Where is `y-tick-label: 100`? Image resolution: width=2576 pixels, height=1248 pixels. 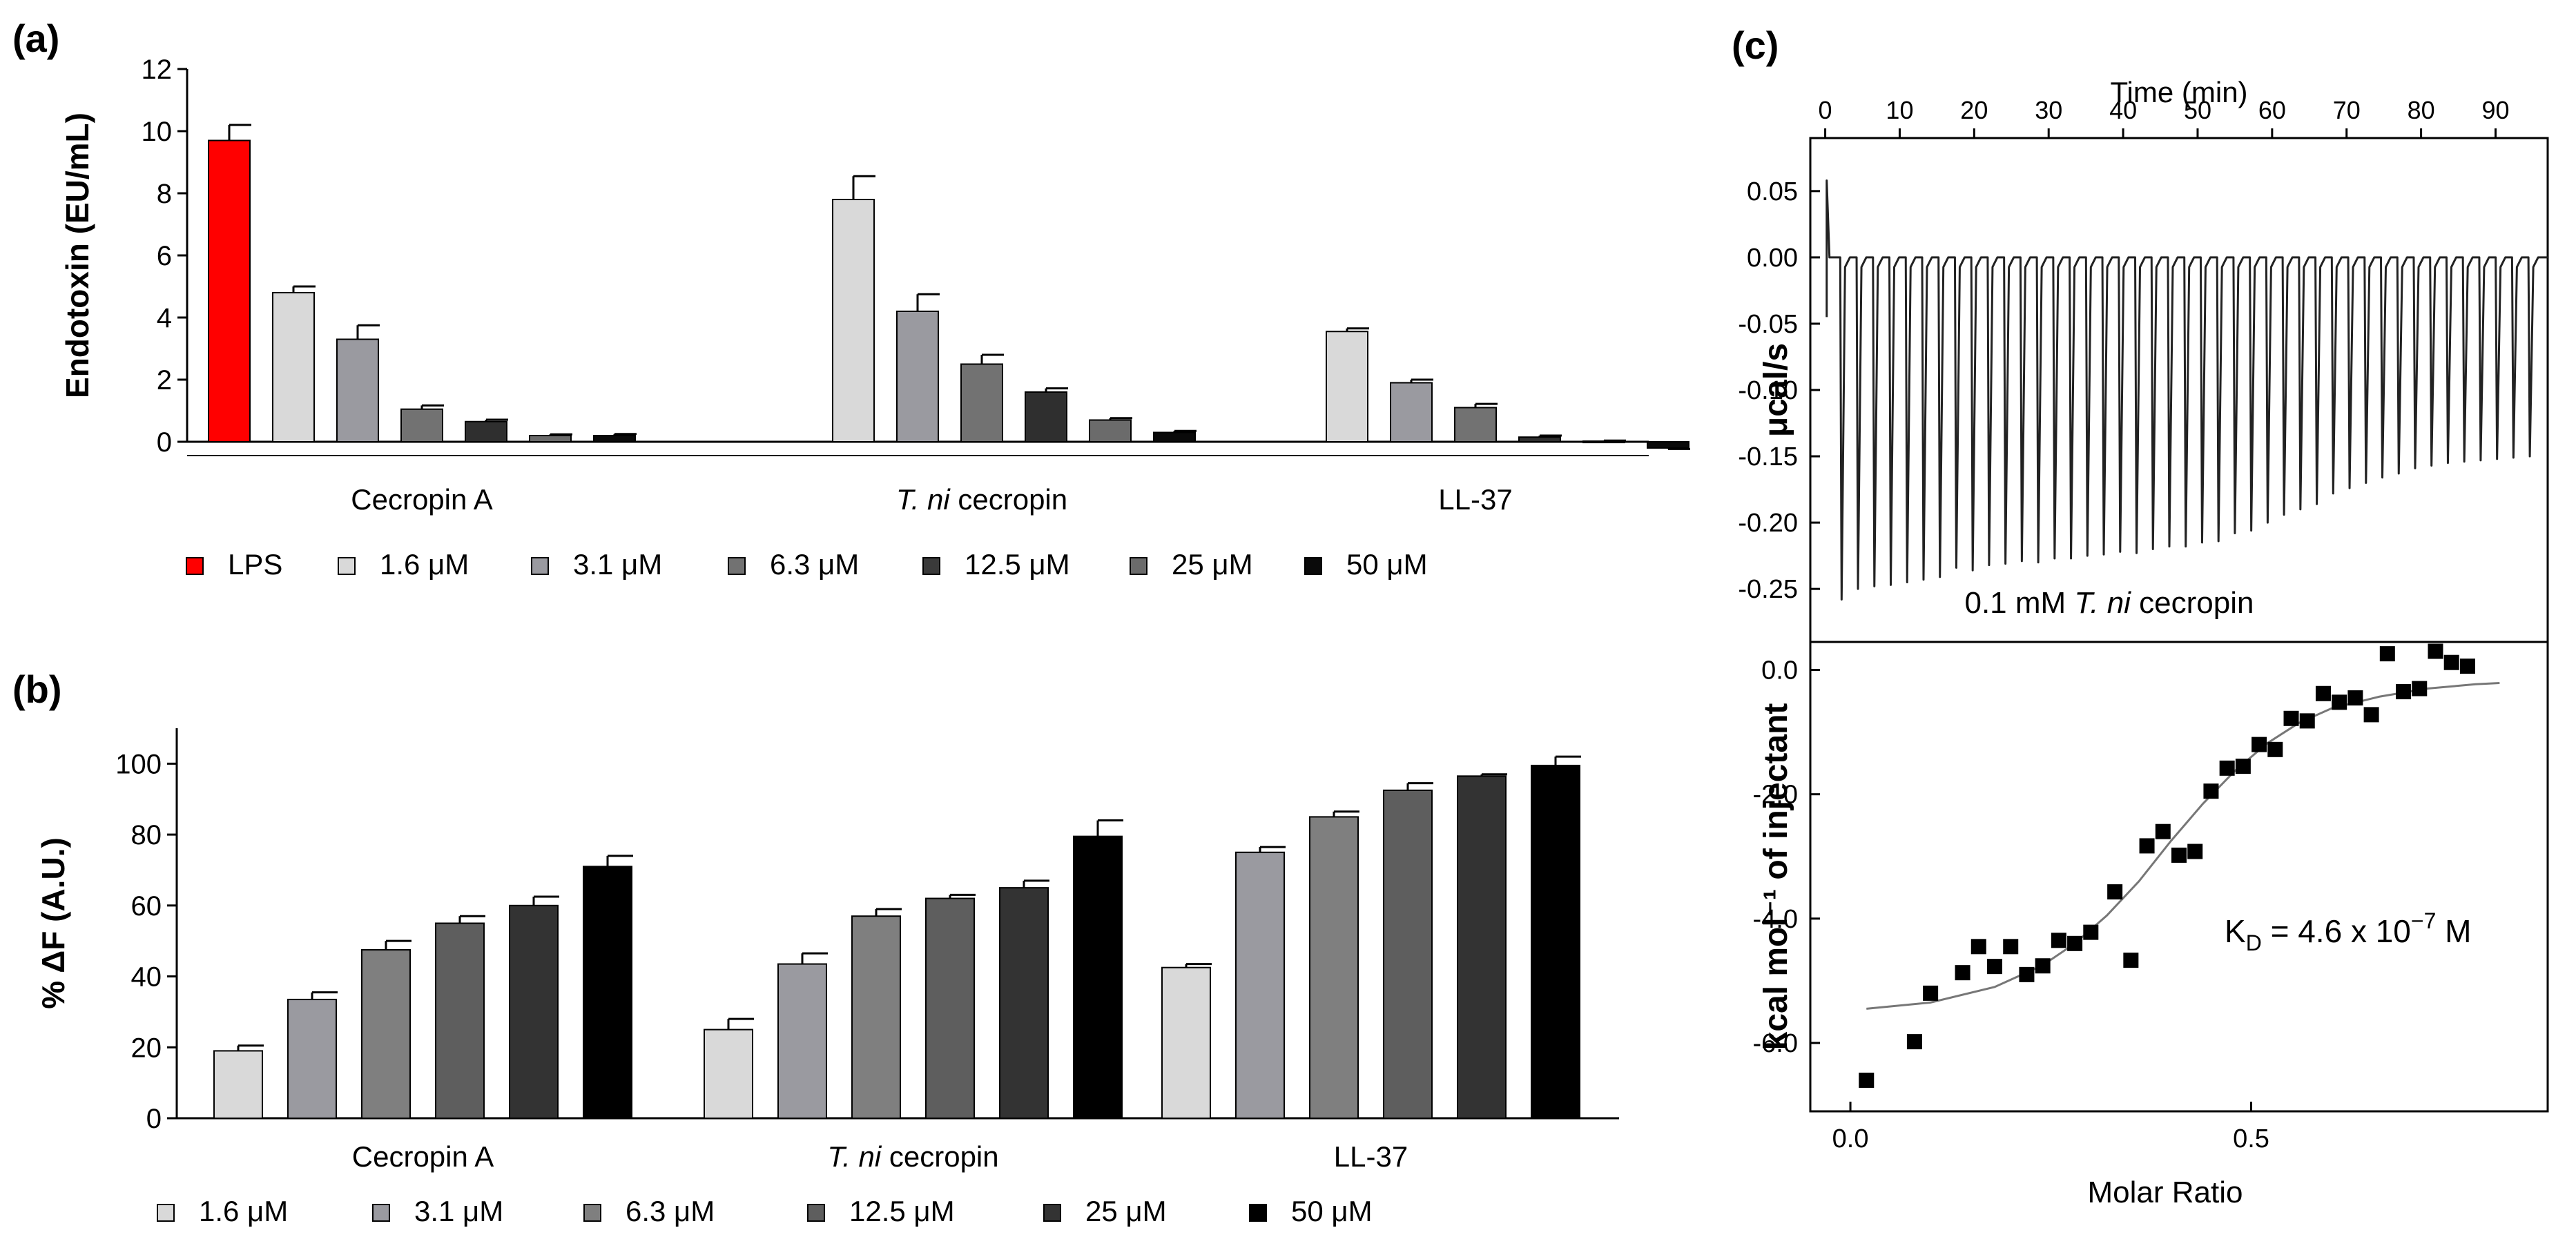 y-tick-label: 100 is located at coordinates (138, 764).